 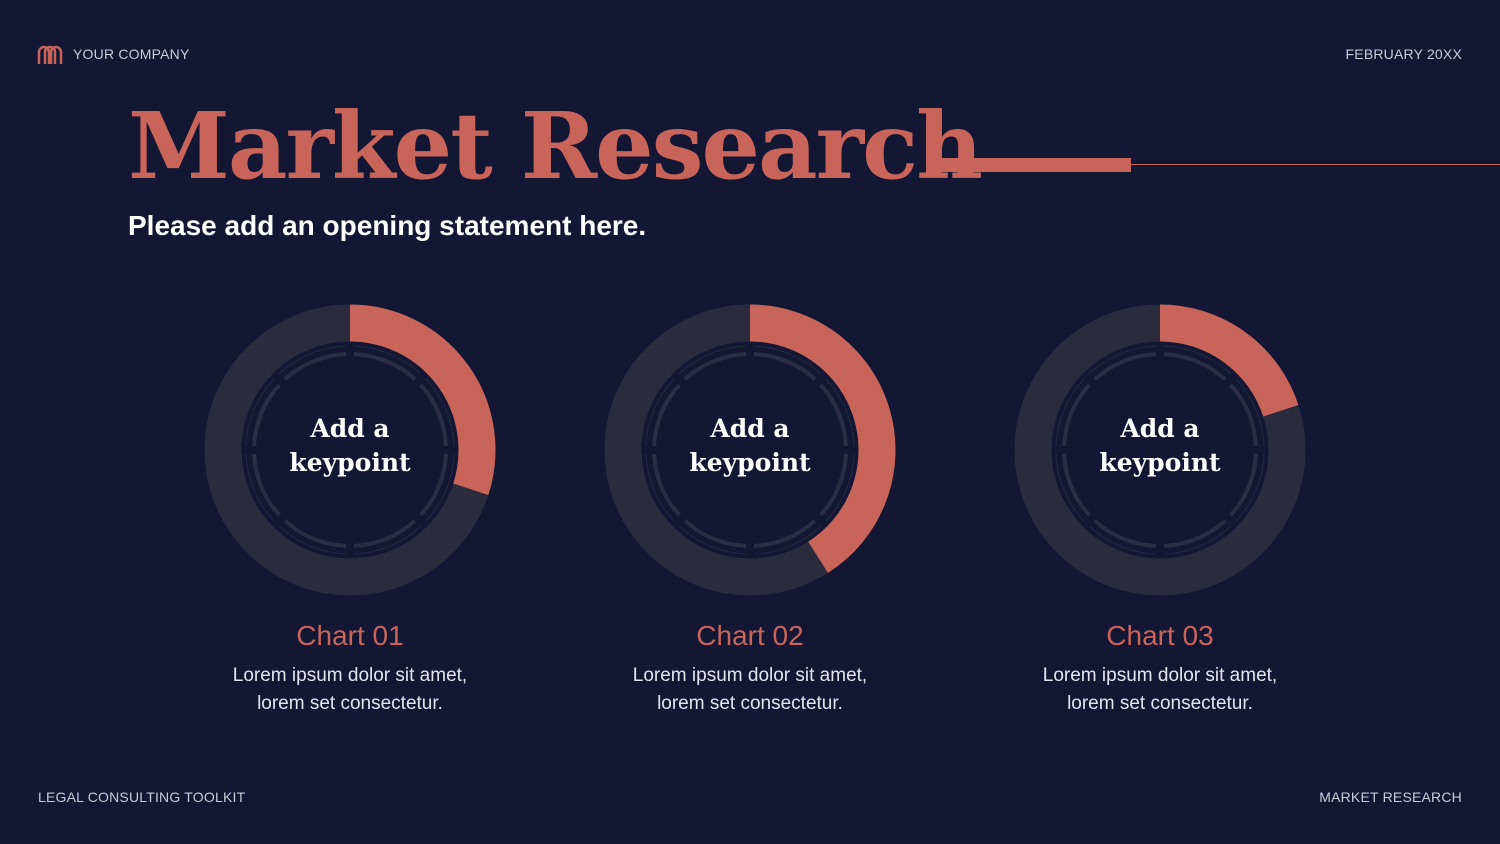 What do you see at coordinates (1390, 797) in the screenshot?
I see `footer-right: MARKET RESEARCH` at bounding box center [1390, 797].